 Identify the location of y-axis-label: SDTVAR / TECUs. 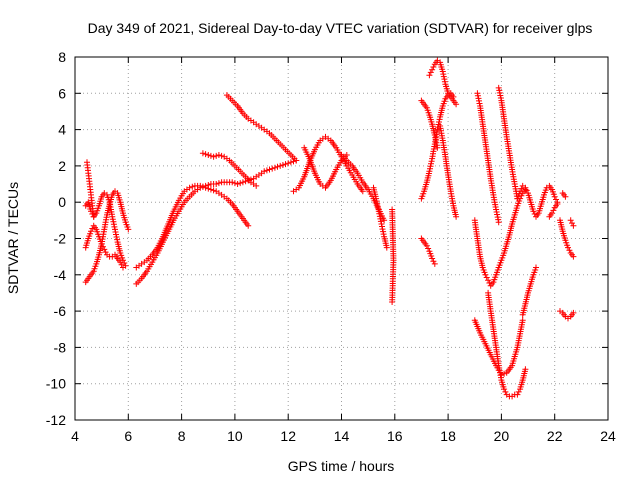
(13, 238).